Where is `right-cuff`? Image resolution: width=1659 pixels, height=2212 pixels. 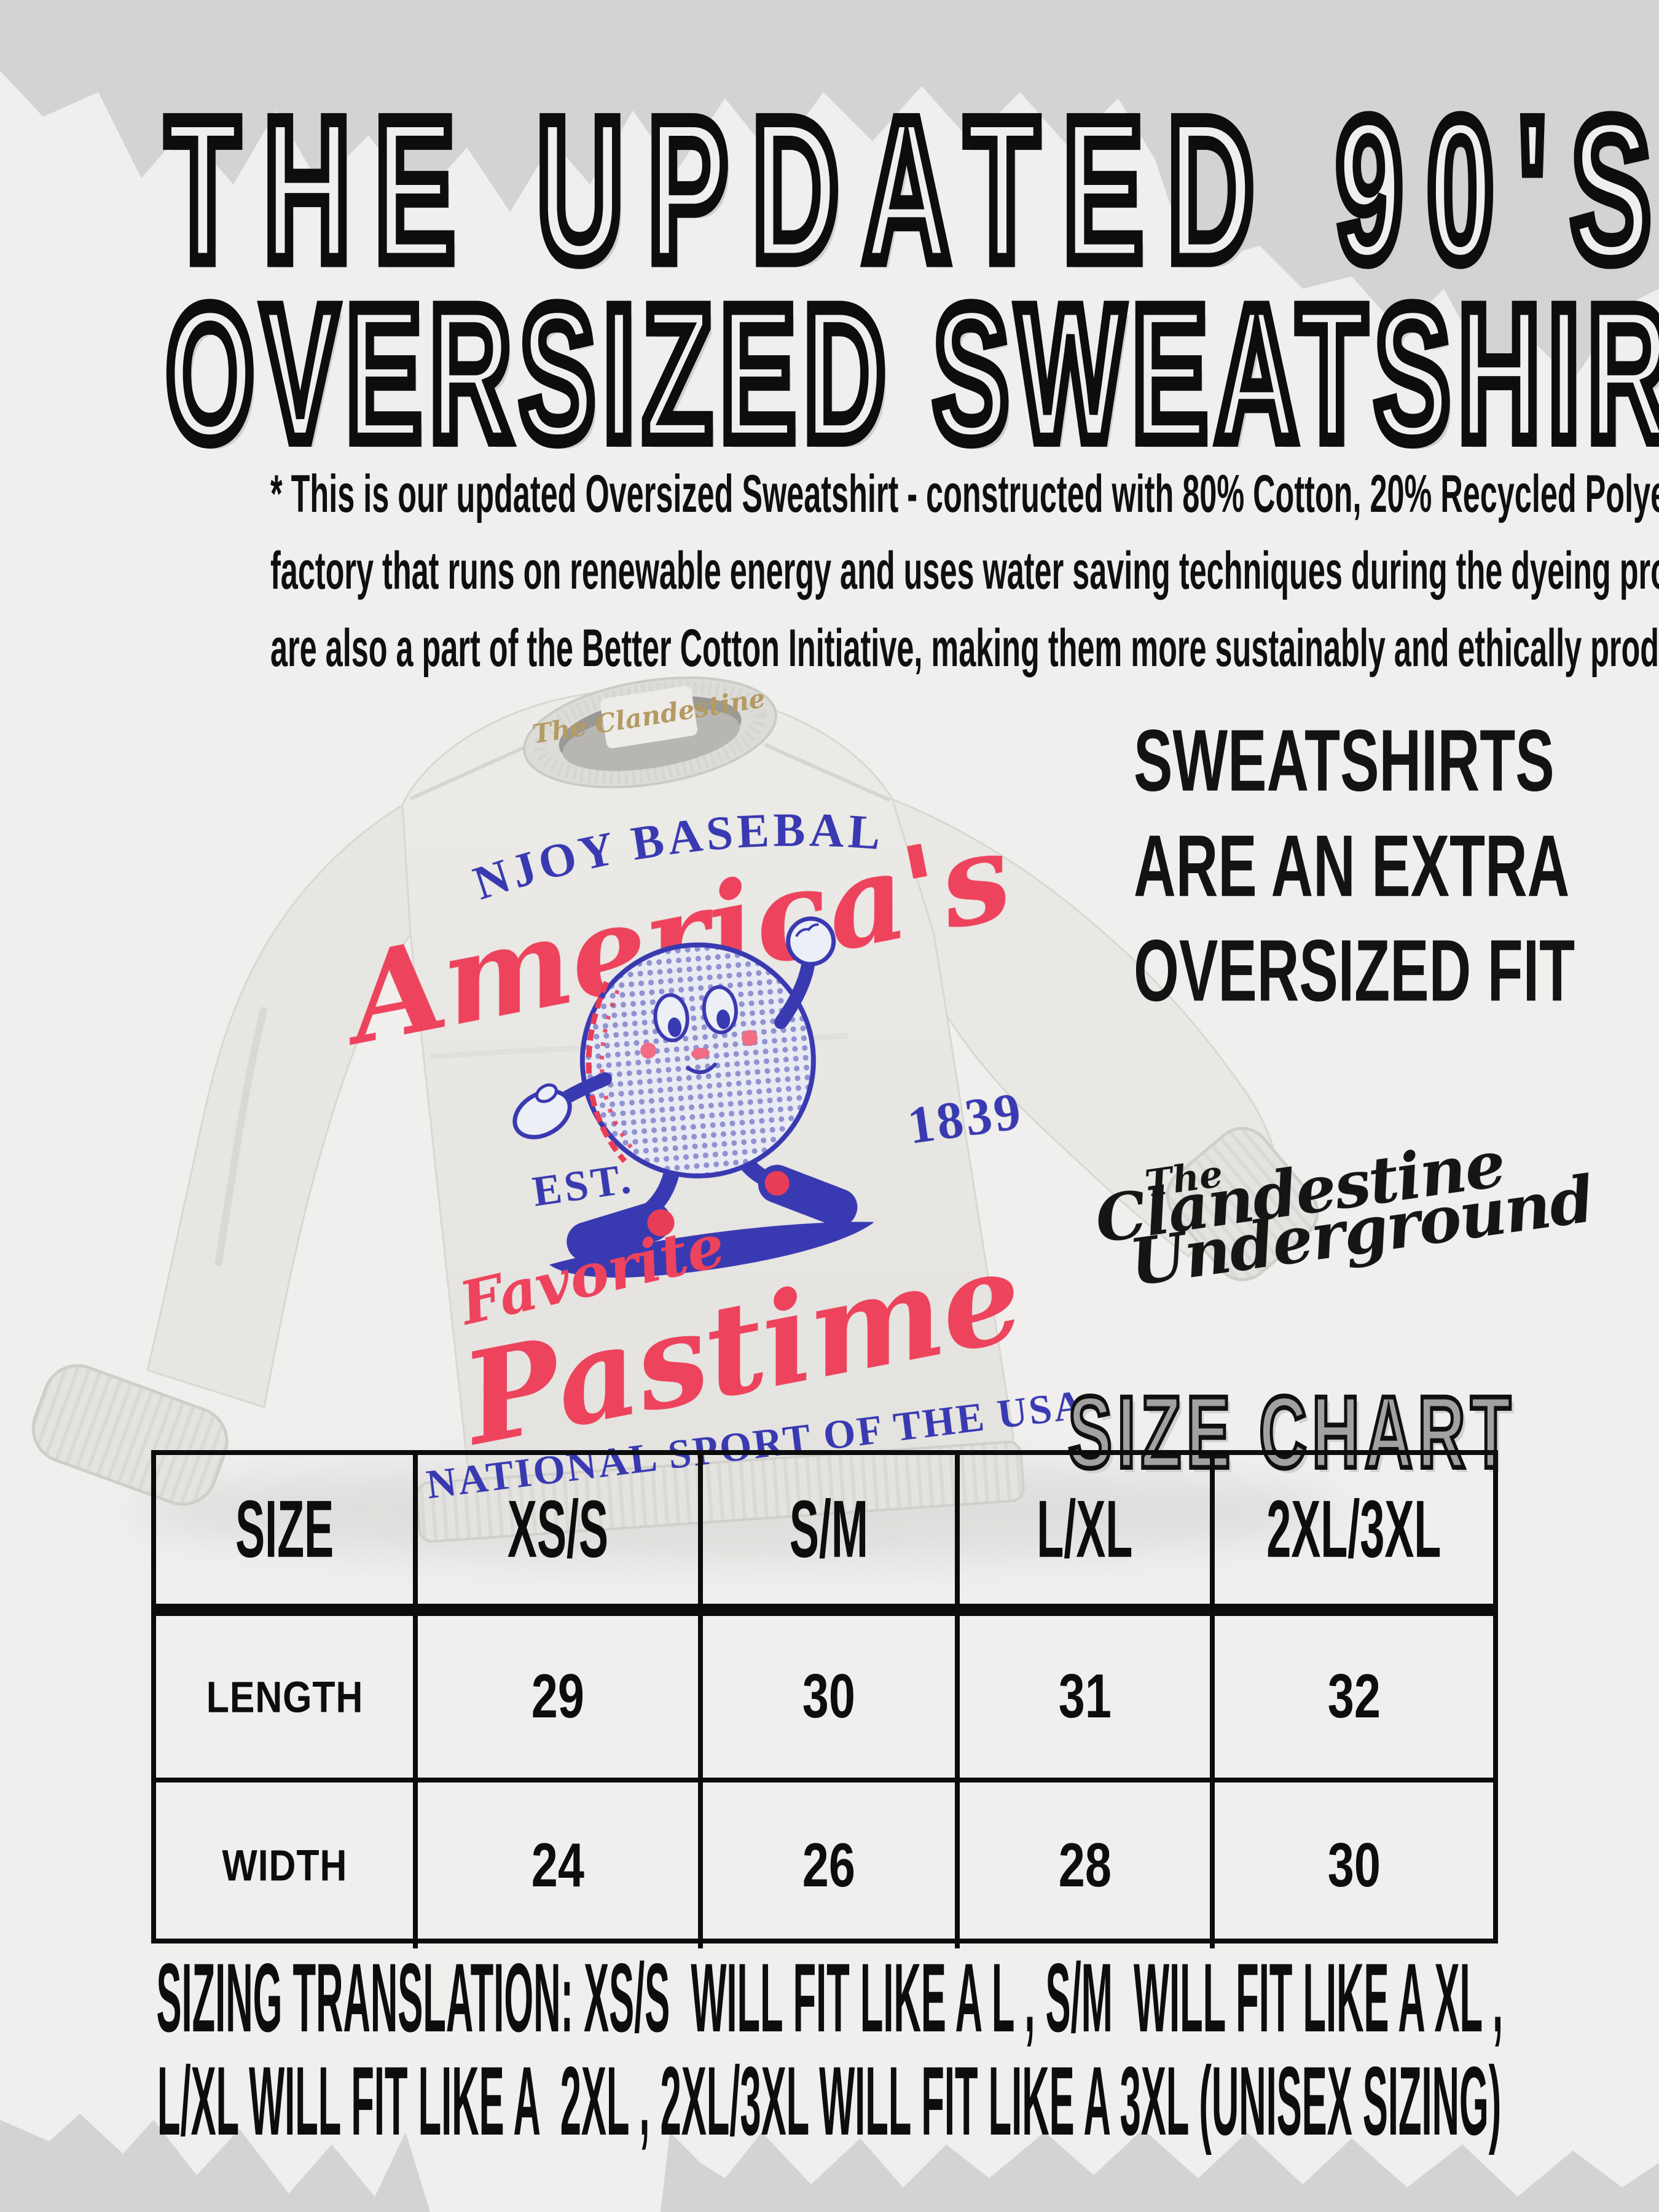
right-cuff is located at coordinates (1242, 1204).